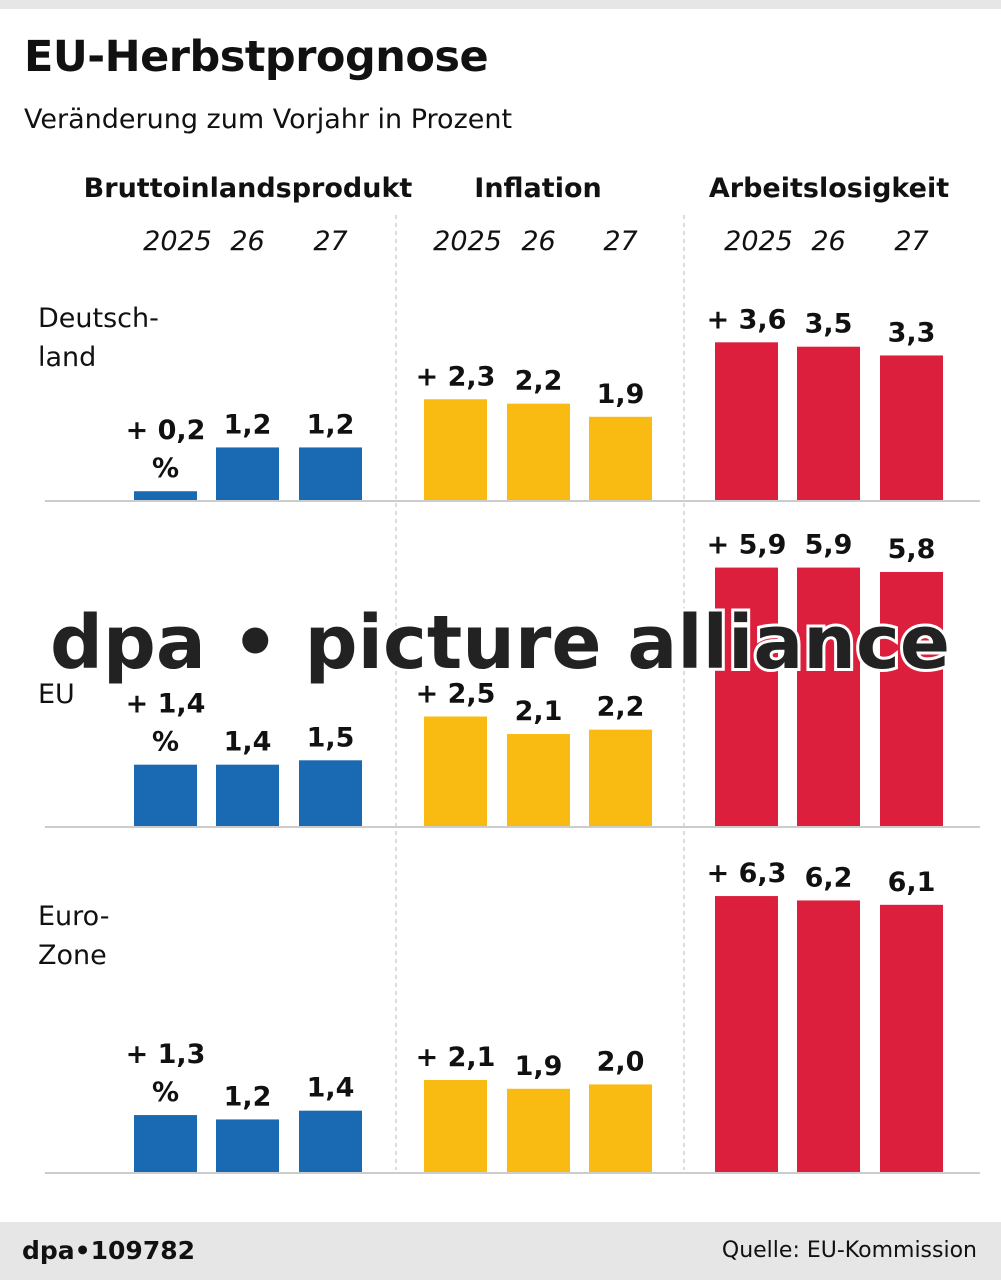 The height and width of the screenshot is (1280, 1001). I want to click on data-label: + 3,6, so click(747, 319).